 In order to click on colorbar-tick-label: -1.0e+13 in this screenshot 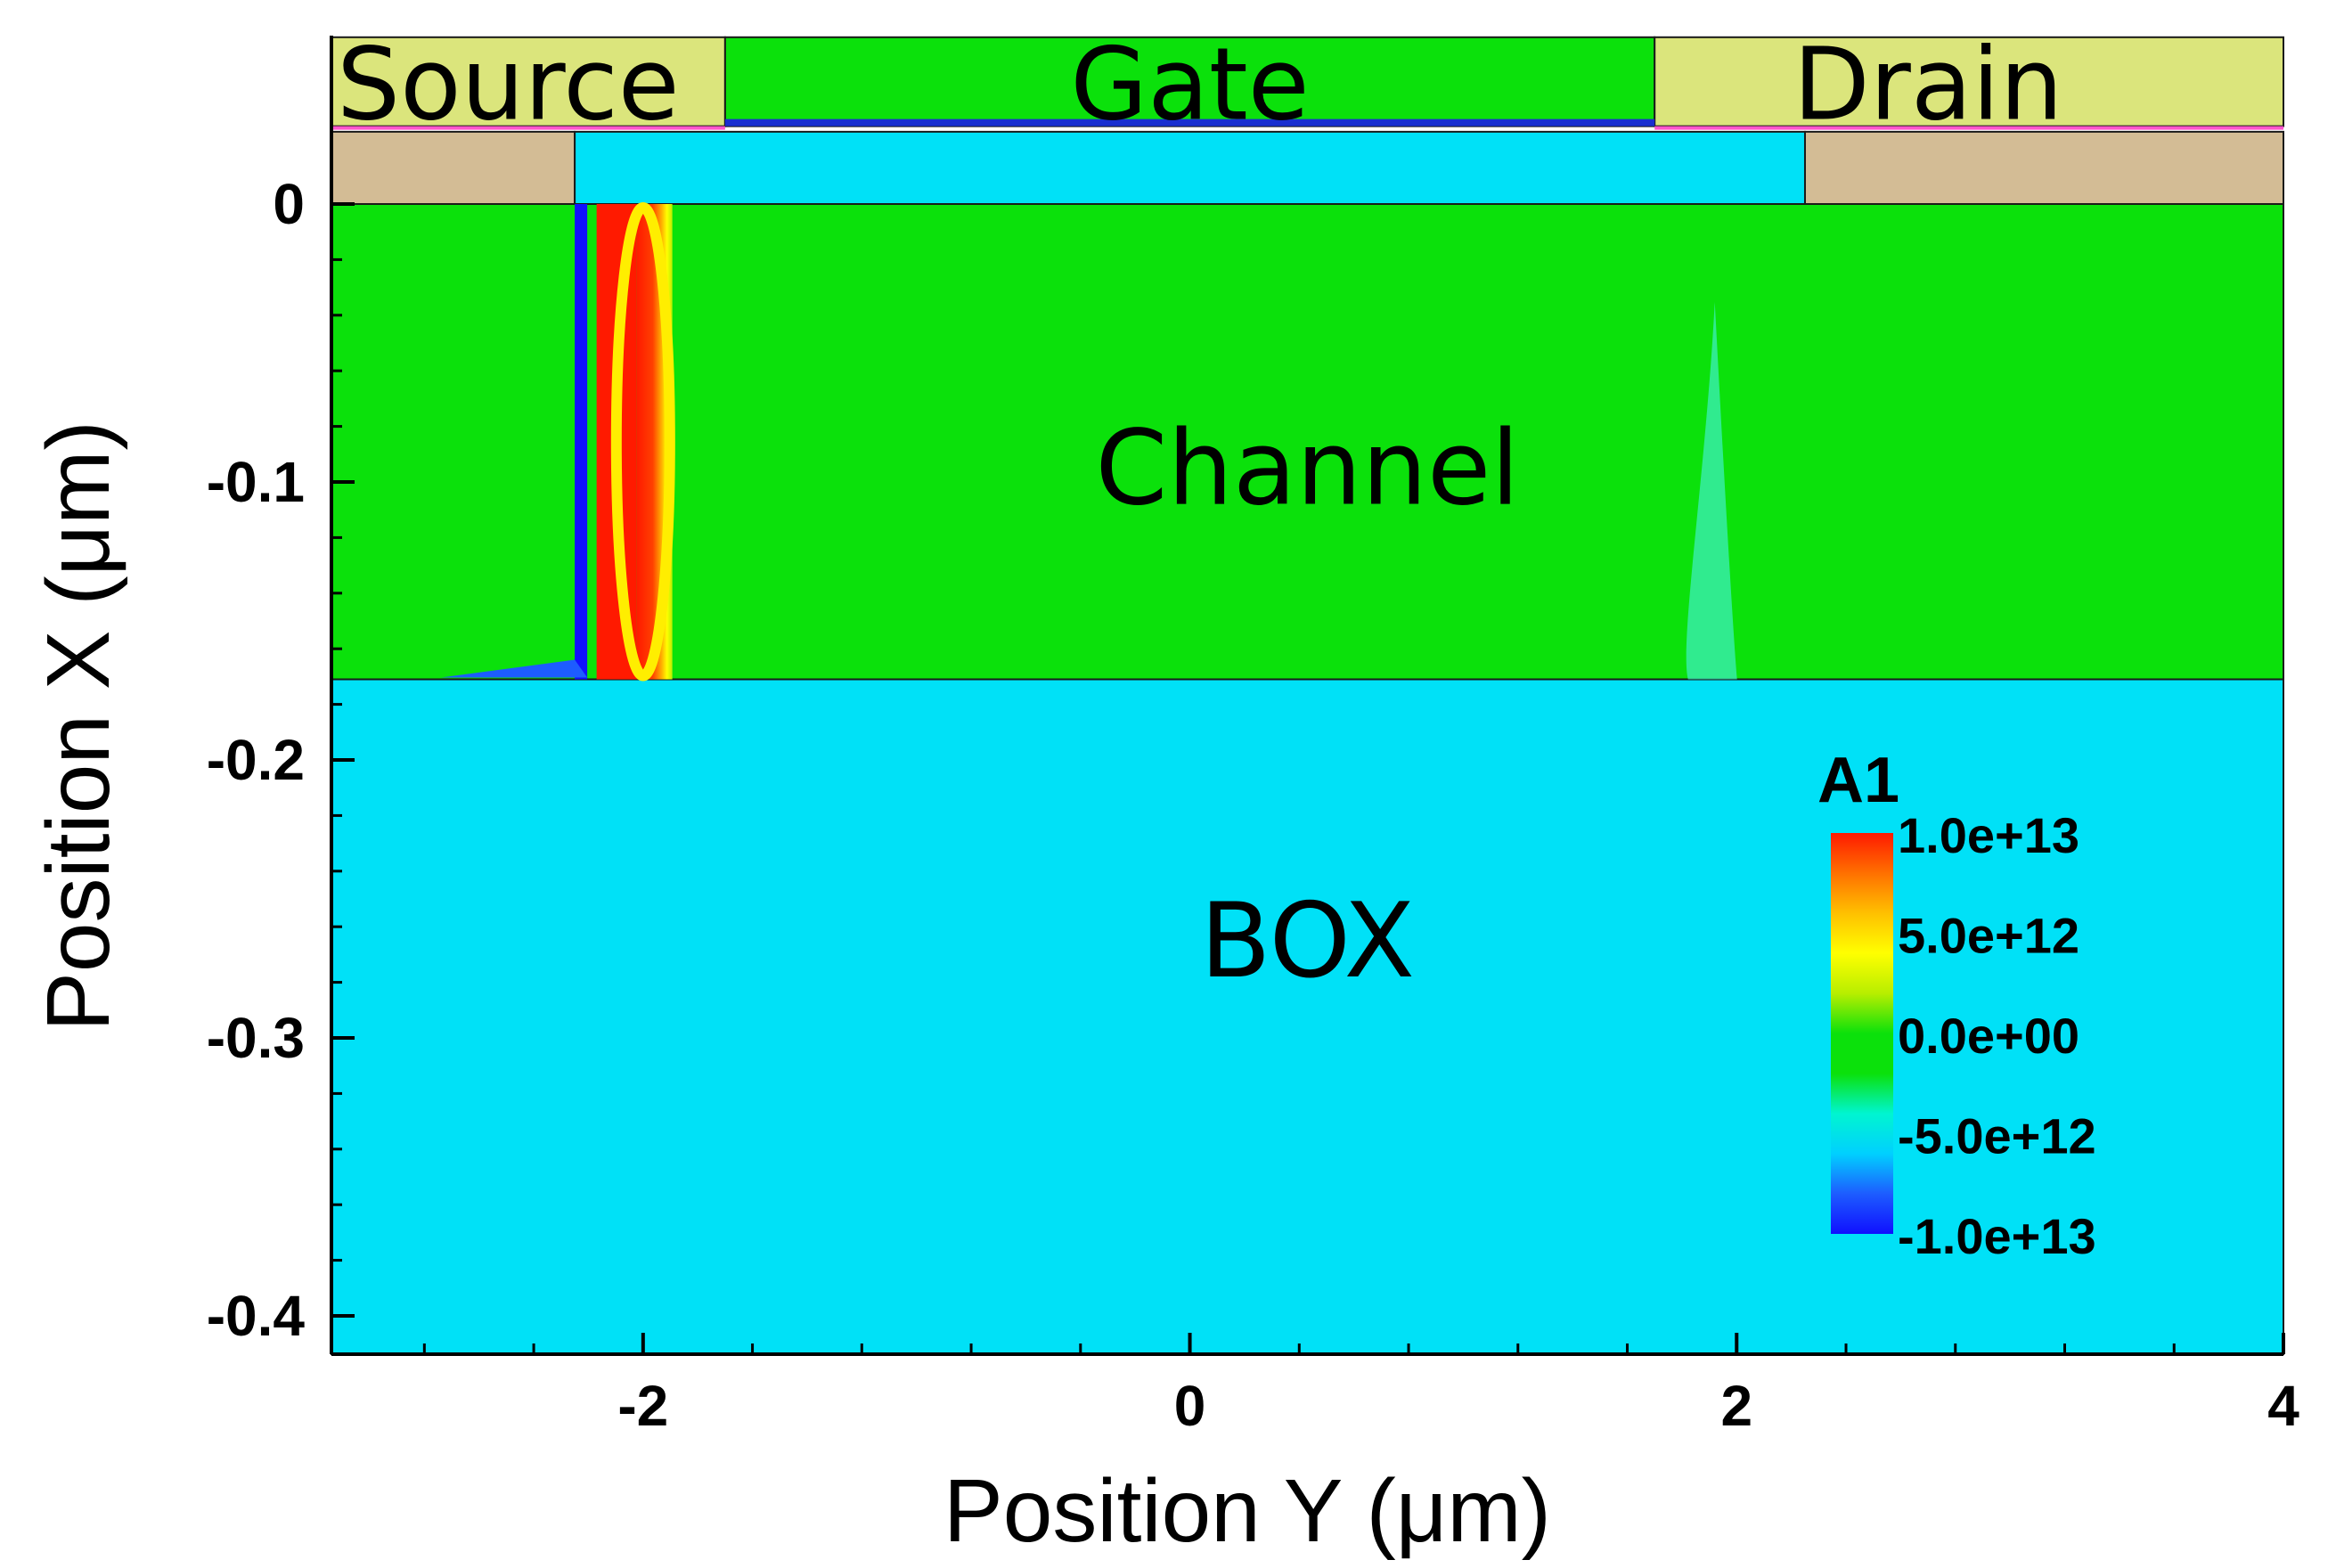, I will do `click(1997, 1236)`.